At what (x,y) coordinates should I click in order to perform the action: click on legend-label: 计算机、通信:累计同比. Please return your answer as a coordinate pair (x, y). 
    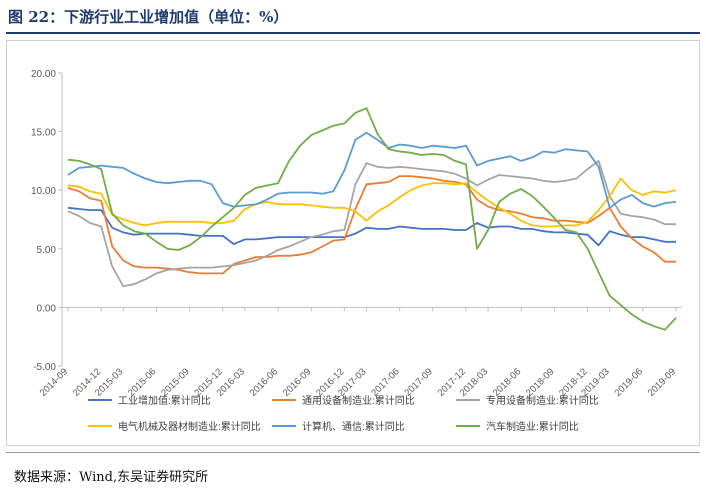
    Looking at the image, I should click on (353, 426).